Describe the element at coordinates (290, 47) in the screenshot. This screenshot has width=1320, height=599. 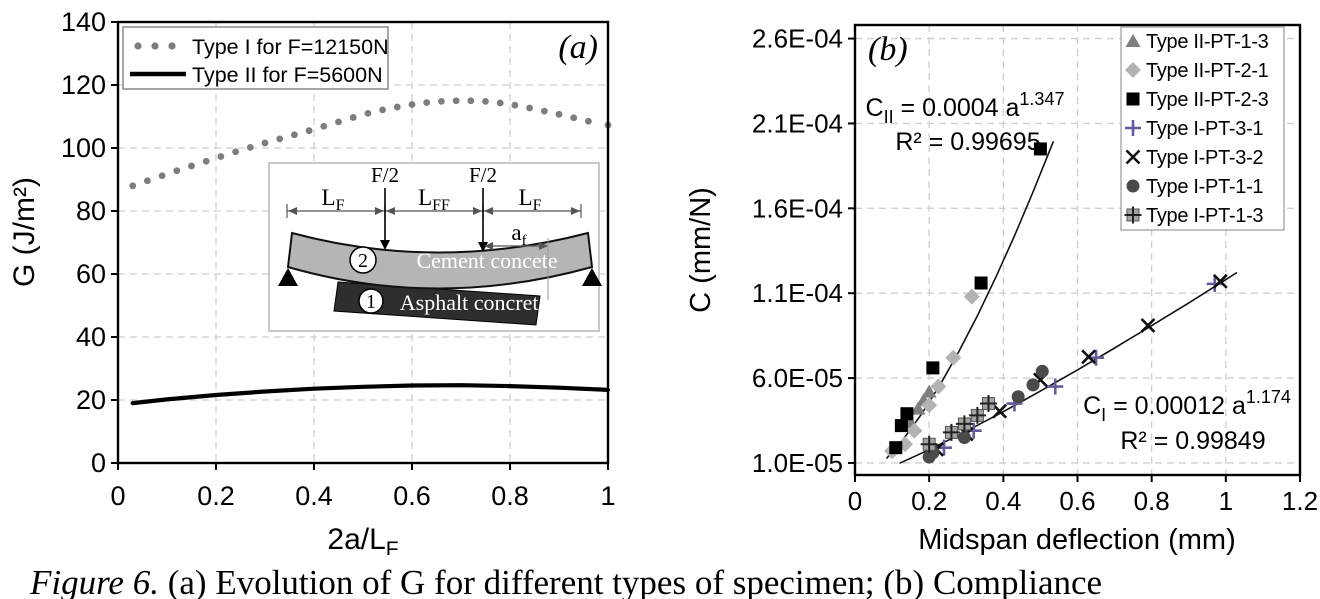
I see `legend-a-entry-type-i: Type I for F=12150N` at that location.